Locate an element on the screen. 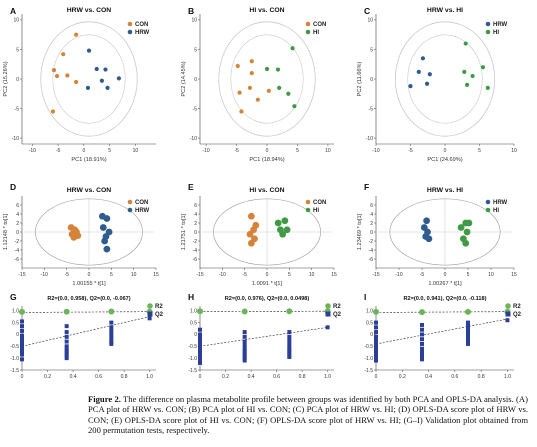  y-tick-label: 0.5 is located at coordinates (369, 323).